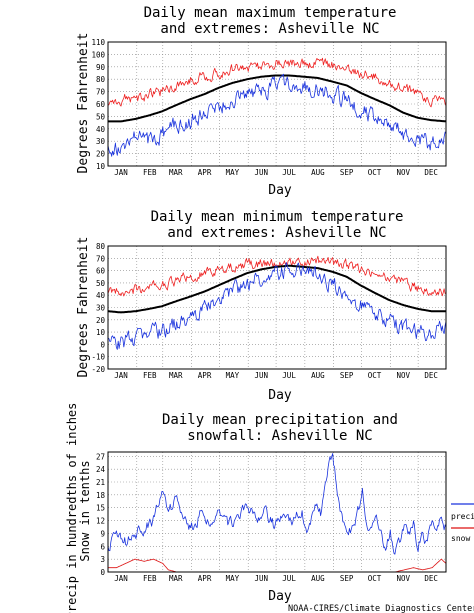 Image resolution: width=474 pixels, height=613 pixels. Describe the element at coordinates (462, 516) in the screenshot. I see `legend-label-precip: precip` at that location.